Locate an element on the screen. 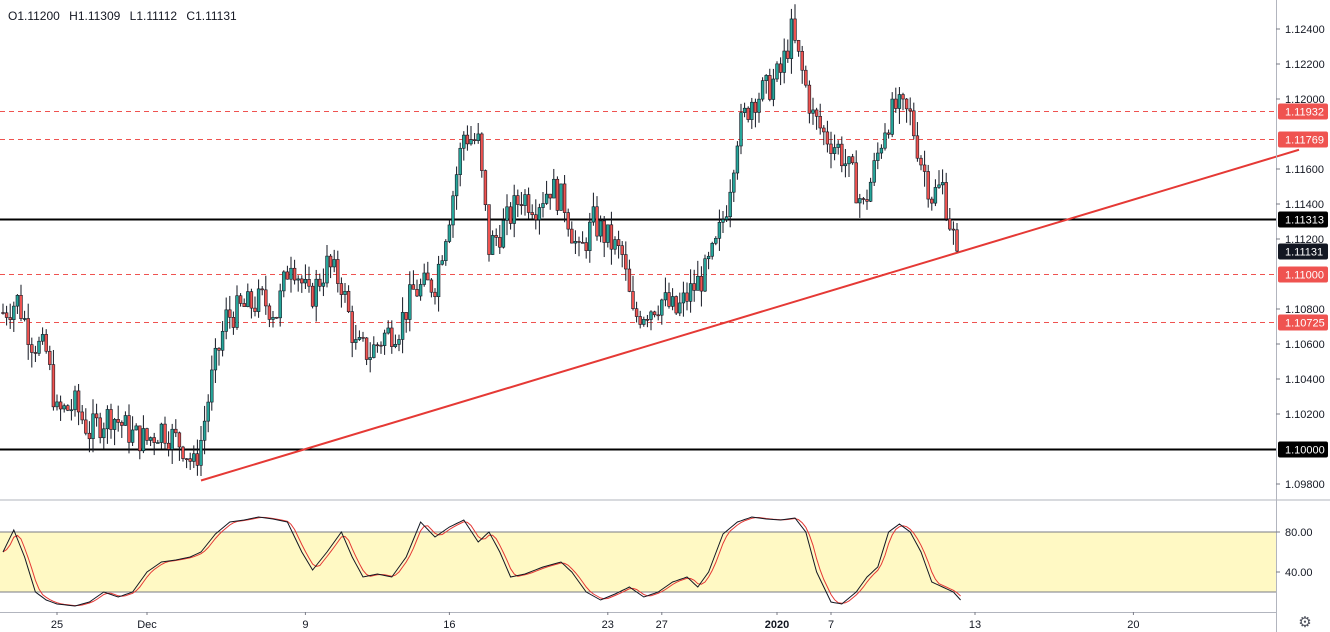 This screenshot has width=1330, height=632. time-tick-label: 13 is located at coordinates (975, 625).